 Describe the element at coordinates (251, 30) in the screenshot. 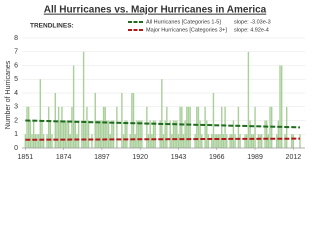

I see `legend-slope: slope: 4.92e-4` at that location.